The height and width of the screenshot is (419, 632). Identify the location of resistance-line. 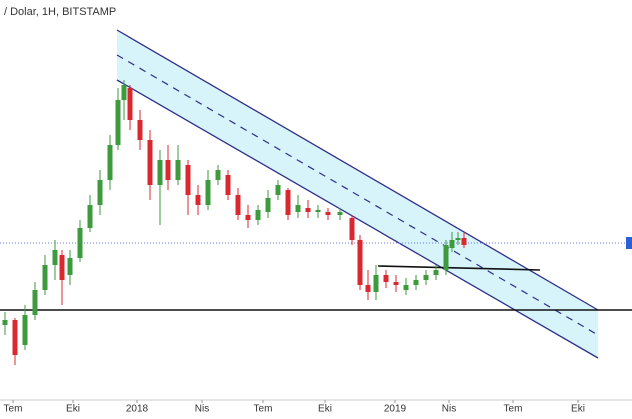
(459, 268).